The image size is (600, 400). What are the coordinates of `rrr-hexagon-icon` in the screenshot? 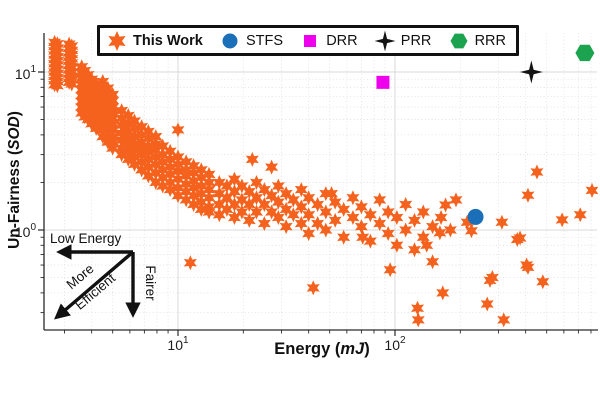 It's located at (459, 41).